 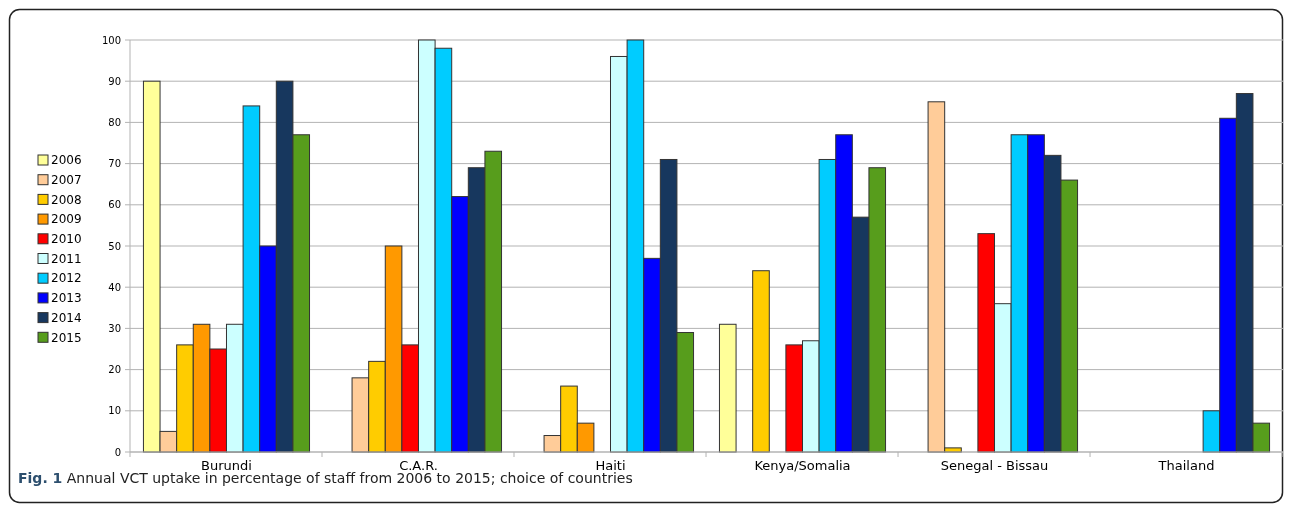 I want to click on legend-label: 2012, so click(x=66, y=278).